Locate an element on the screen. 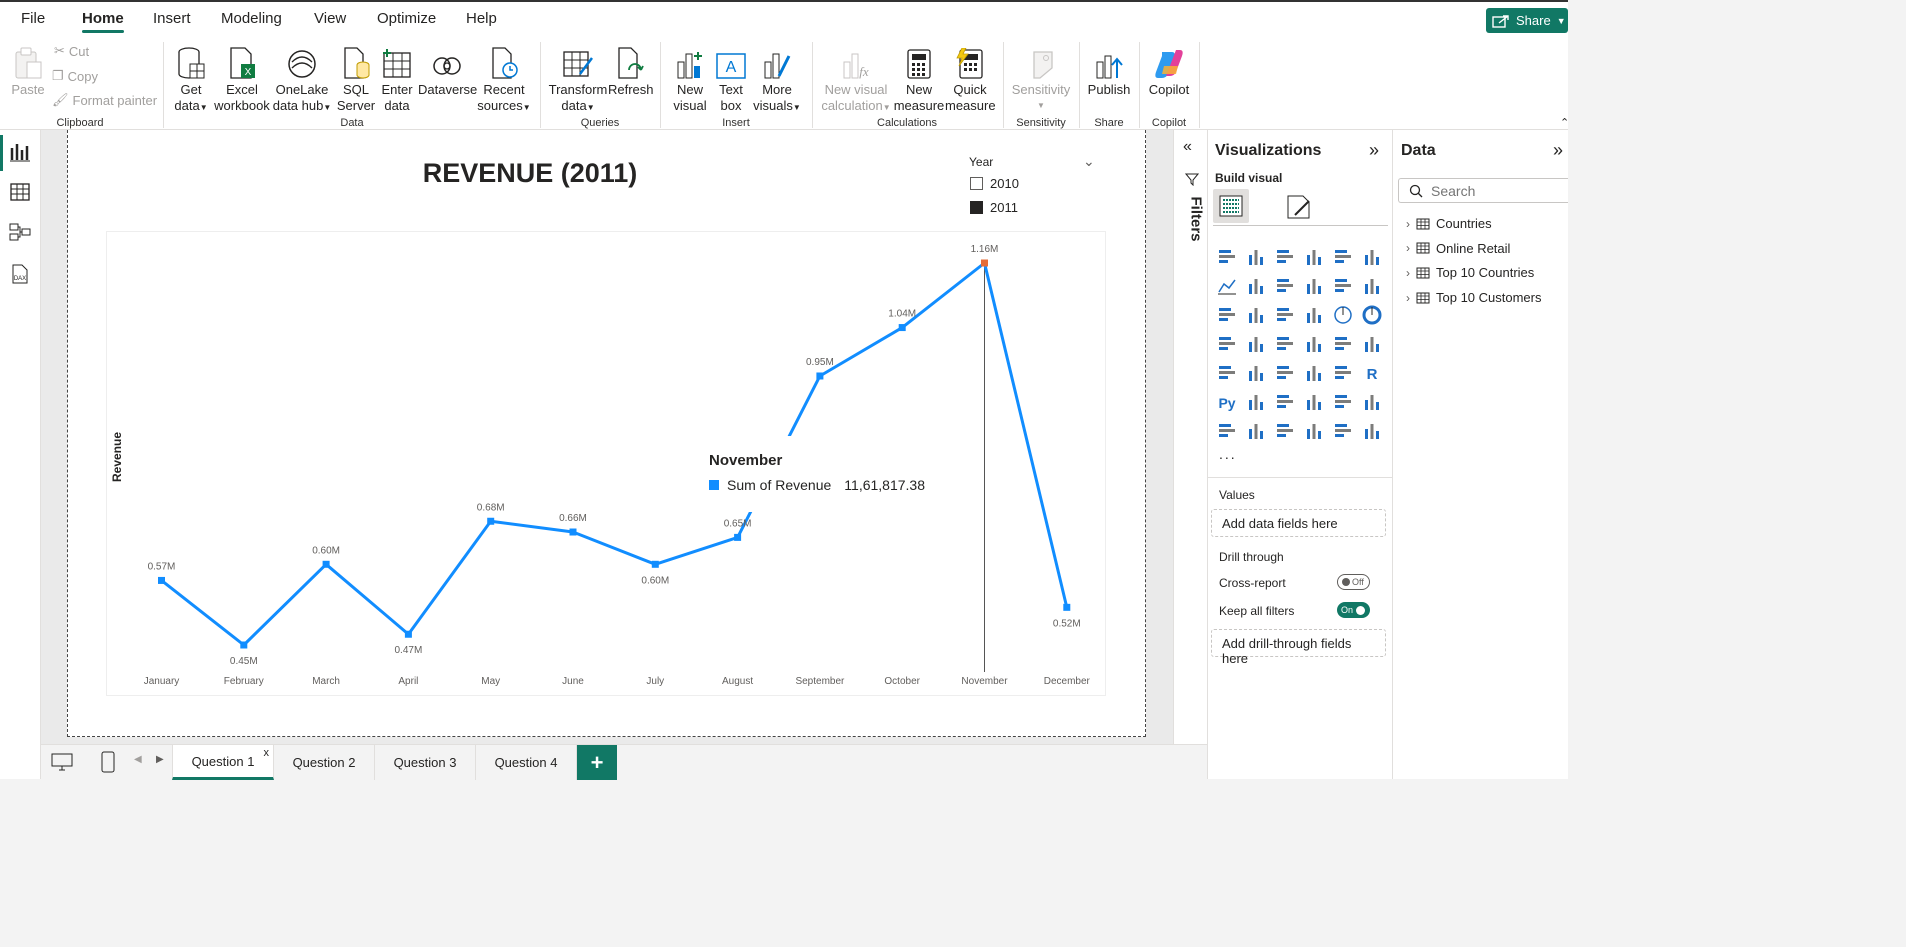 This screenshot has height=947, width=1906. copilot-button: Copilot is located at coordinates (1169, 71).